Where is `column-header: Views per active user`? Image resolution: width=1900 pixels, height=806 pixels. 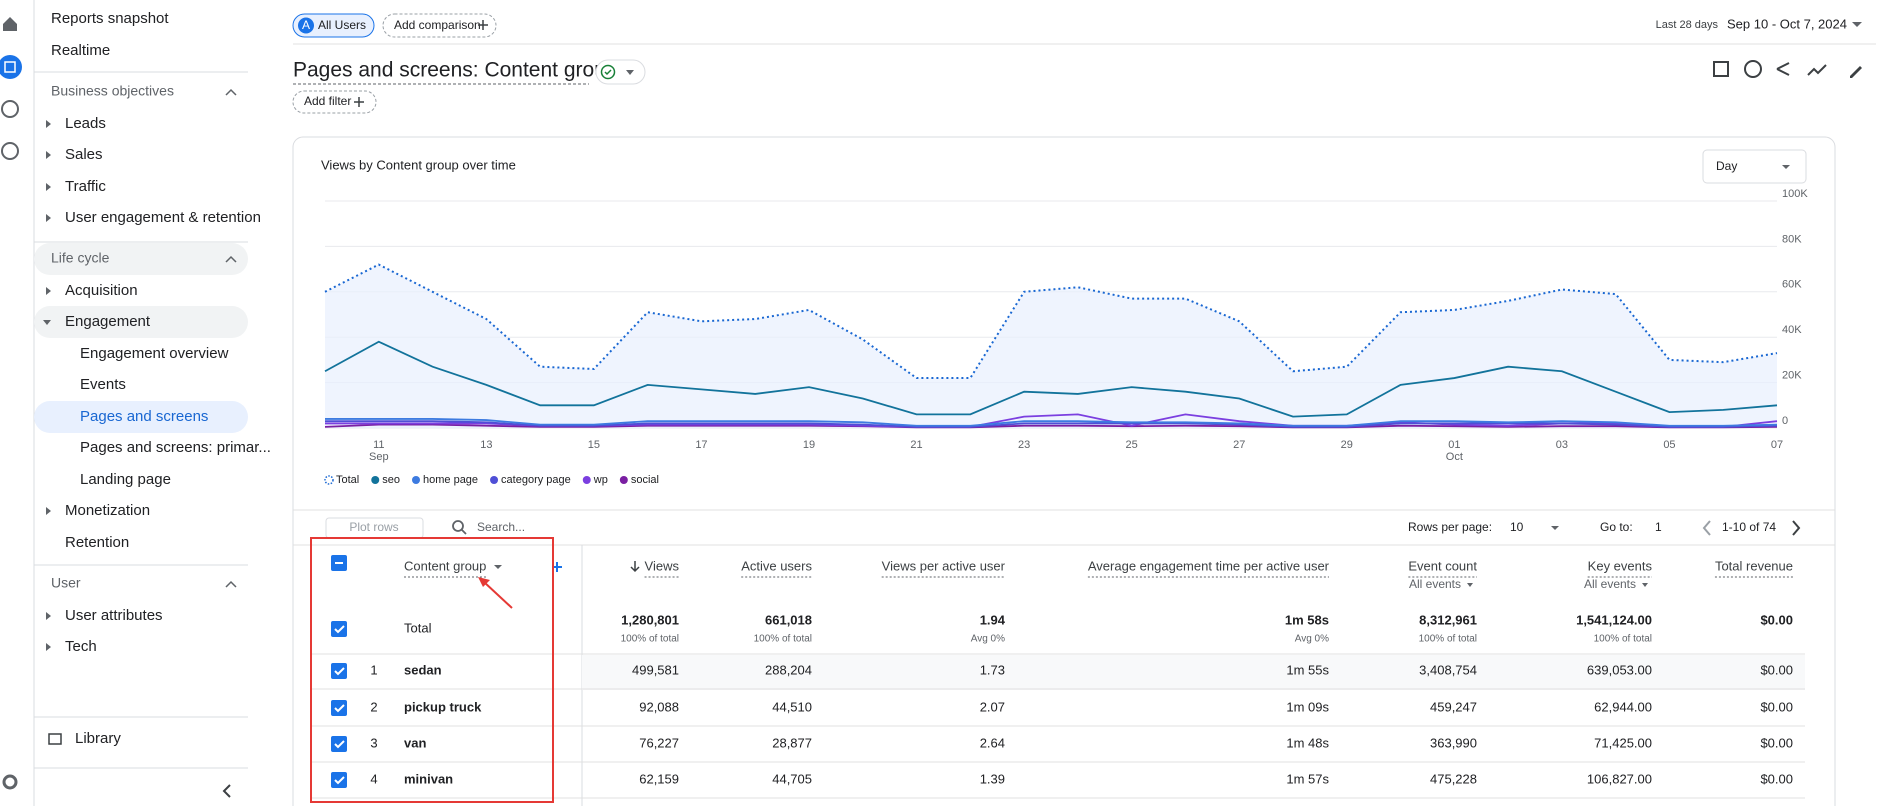 column-header: Views per active user is located at coordinates (944, 565).